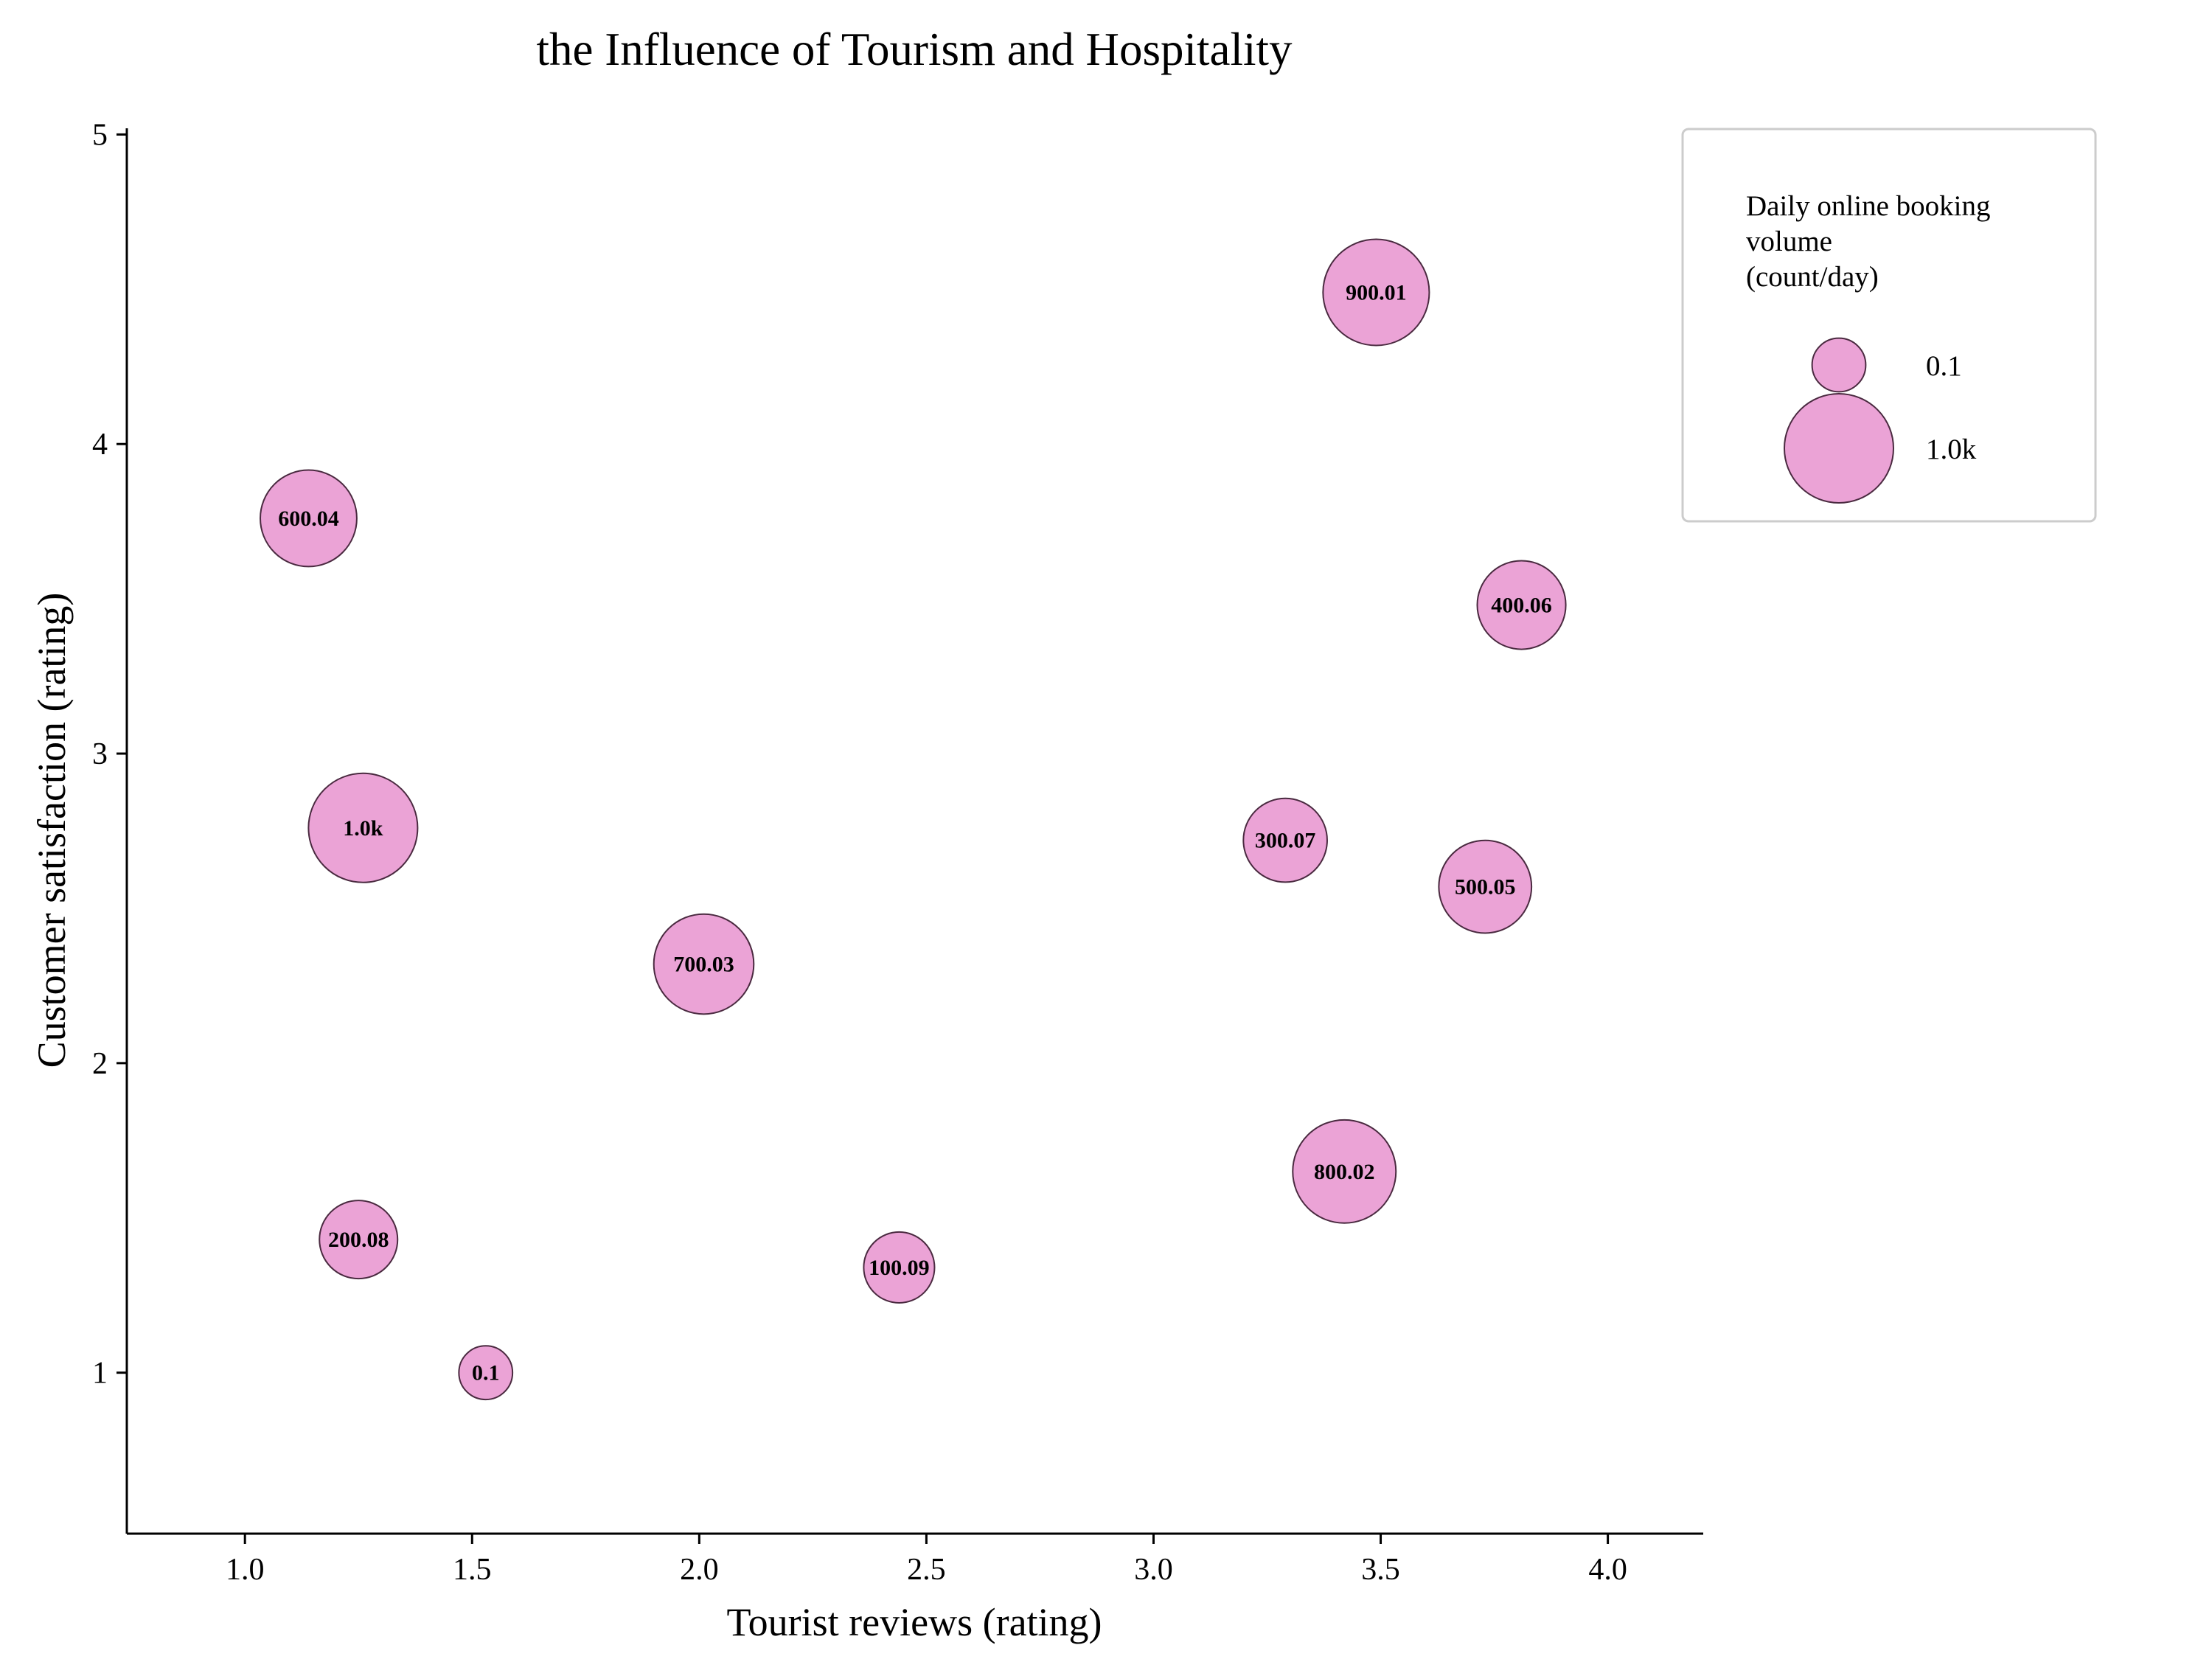 This screenshot has height=1659, width=2212. Describe the element at coordinates (100, 1374) in the screenshot. I see `y-tick-label: 1` at that location.